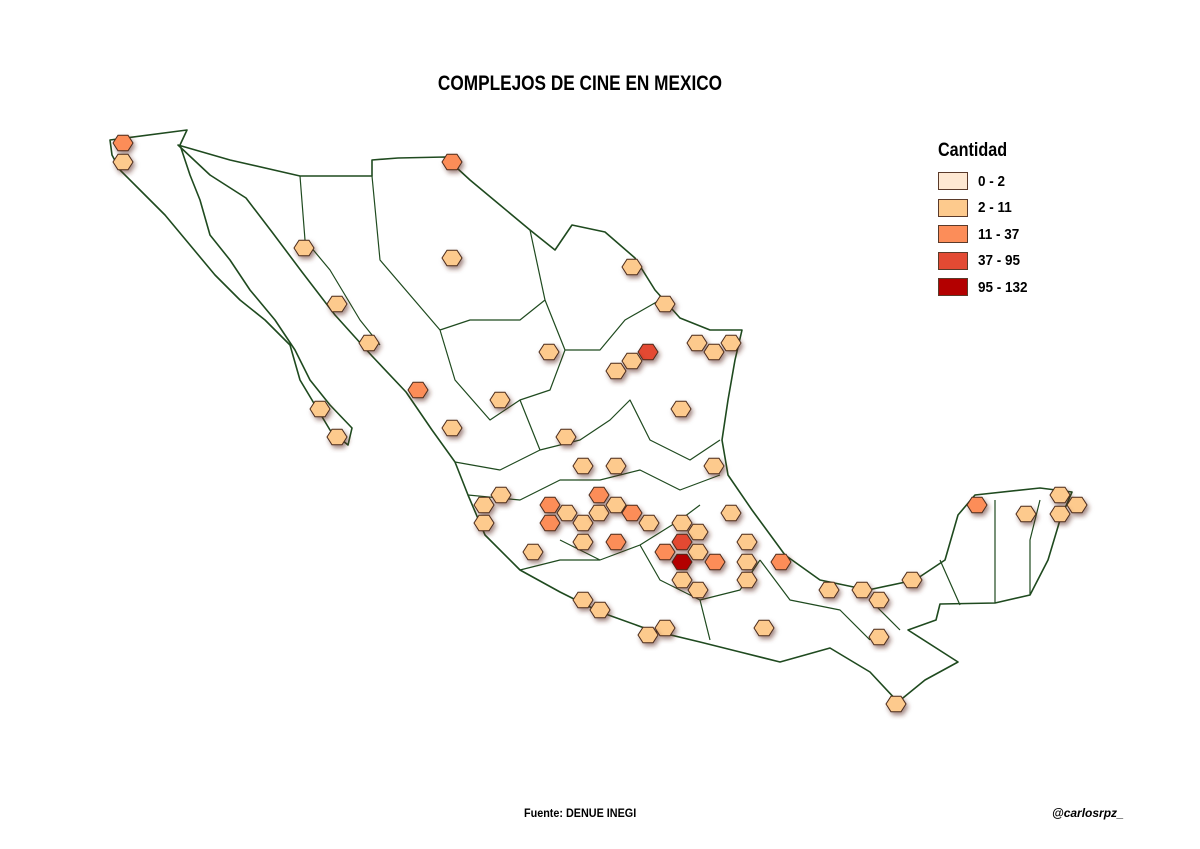 Image resolution: width=1200 pixels, height=849 pixels. What do you see at coordinates (995, 208) in the screenshot?
I see `legend-label: 2 - 11` at bounding box center [995, 208].